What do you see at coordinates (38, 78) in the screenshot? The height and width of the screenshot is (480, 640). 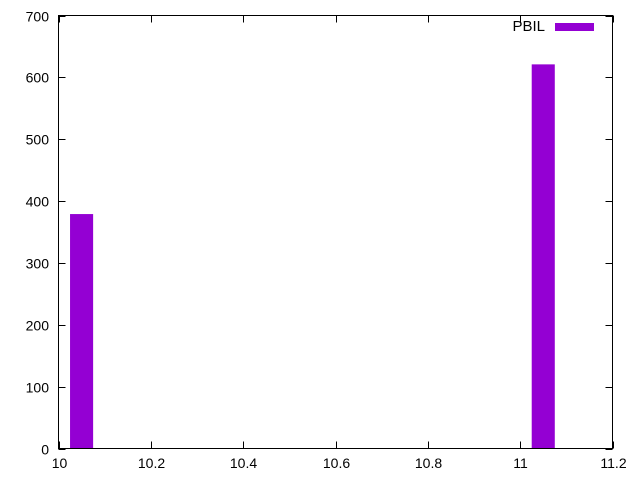 I see `y-tick-label-6: 600` at bounding box center [38, 78].